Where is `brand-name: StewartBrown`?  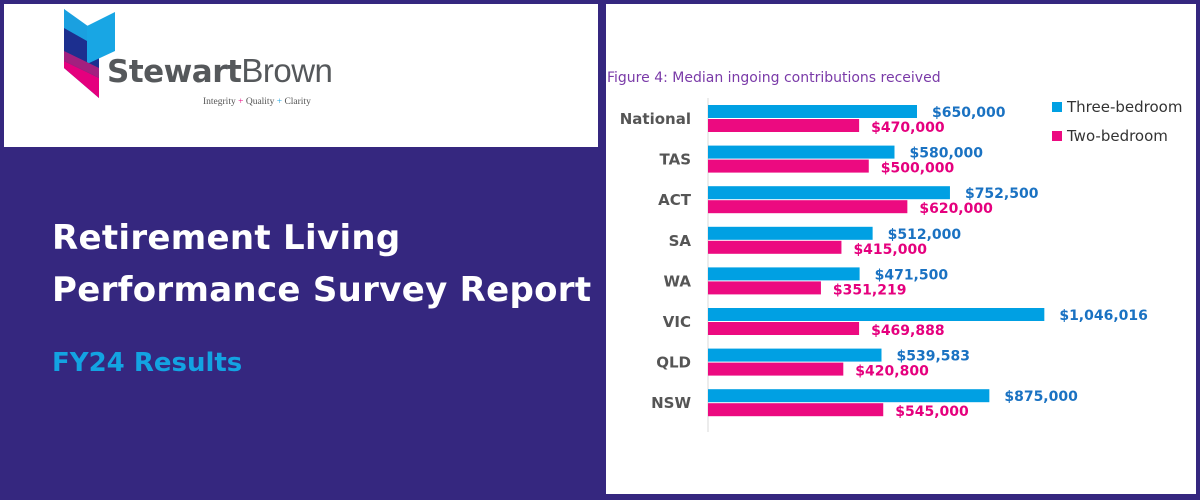
brand-name: StewartBrown is located at coordinates (220, 71).